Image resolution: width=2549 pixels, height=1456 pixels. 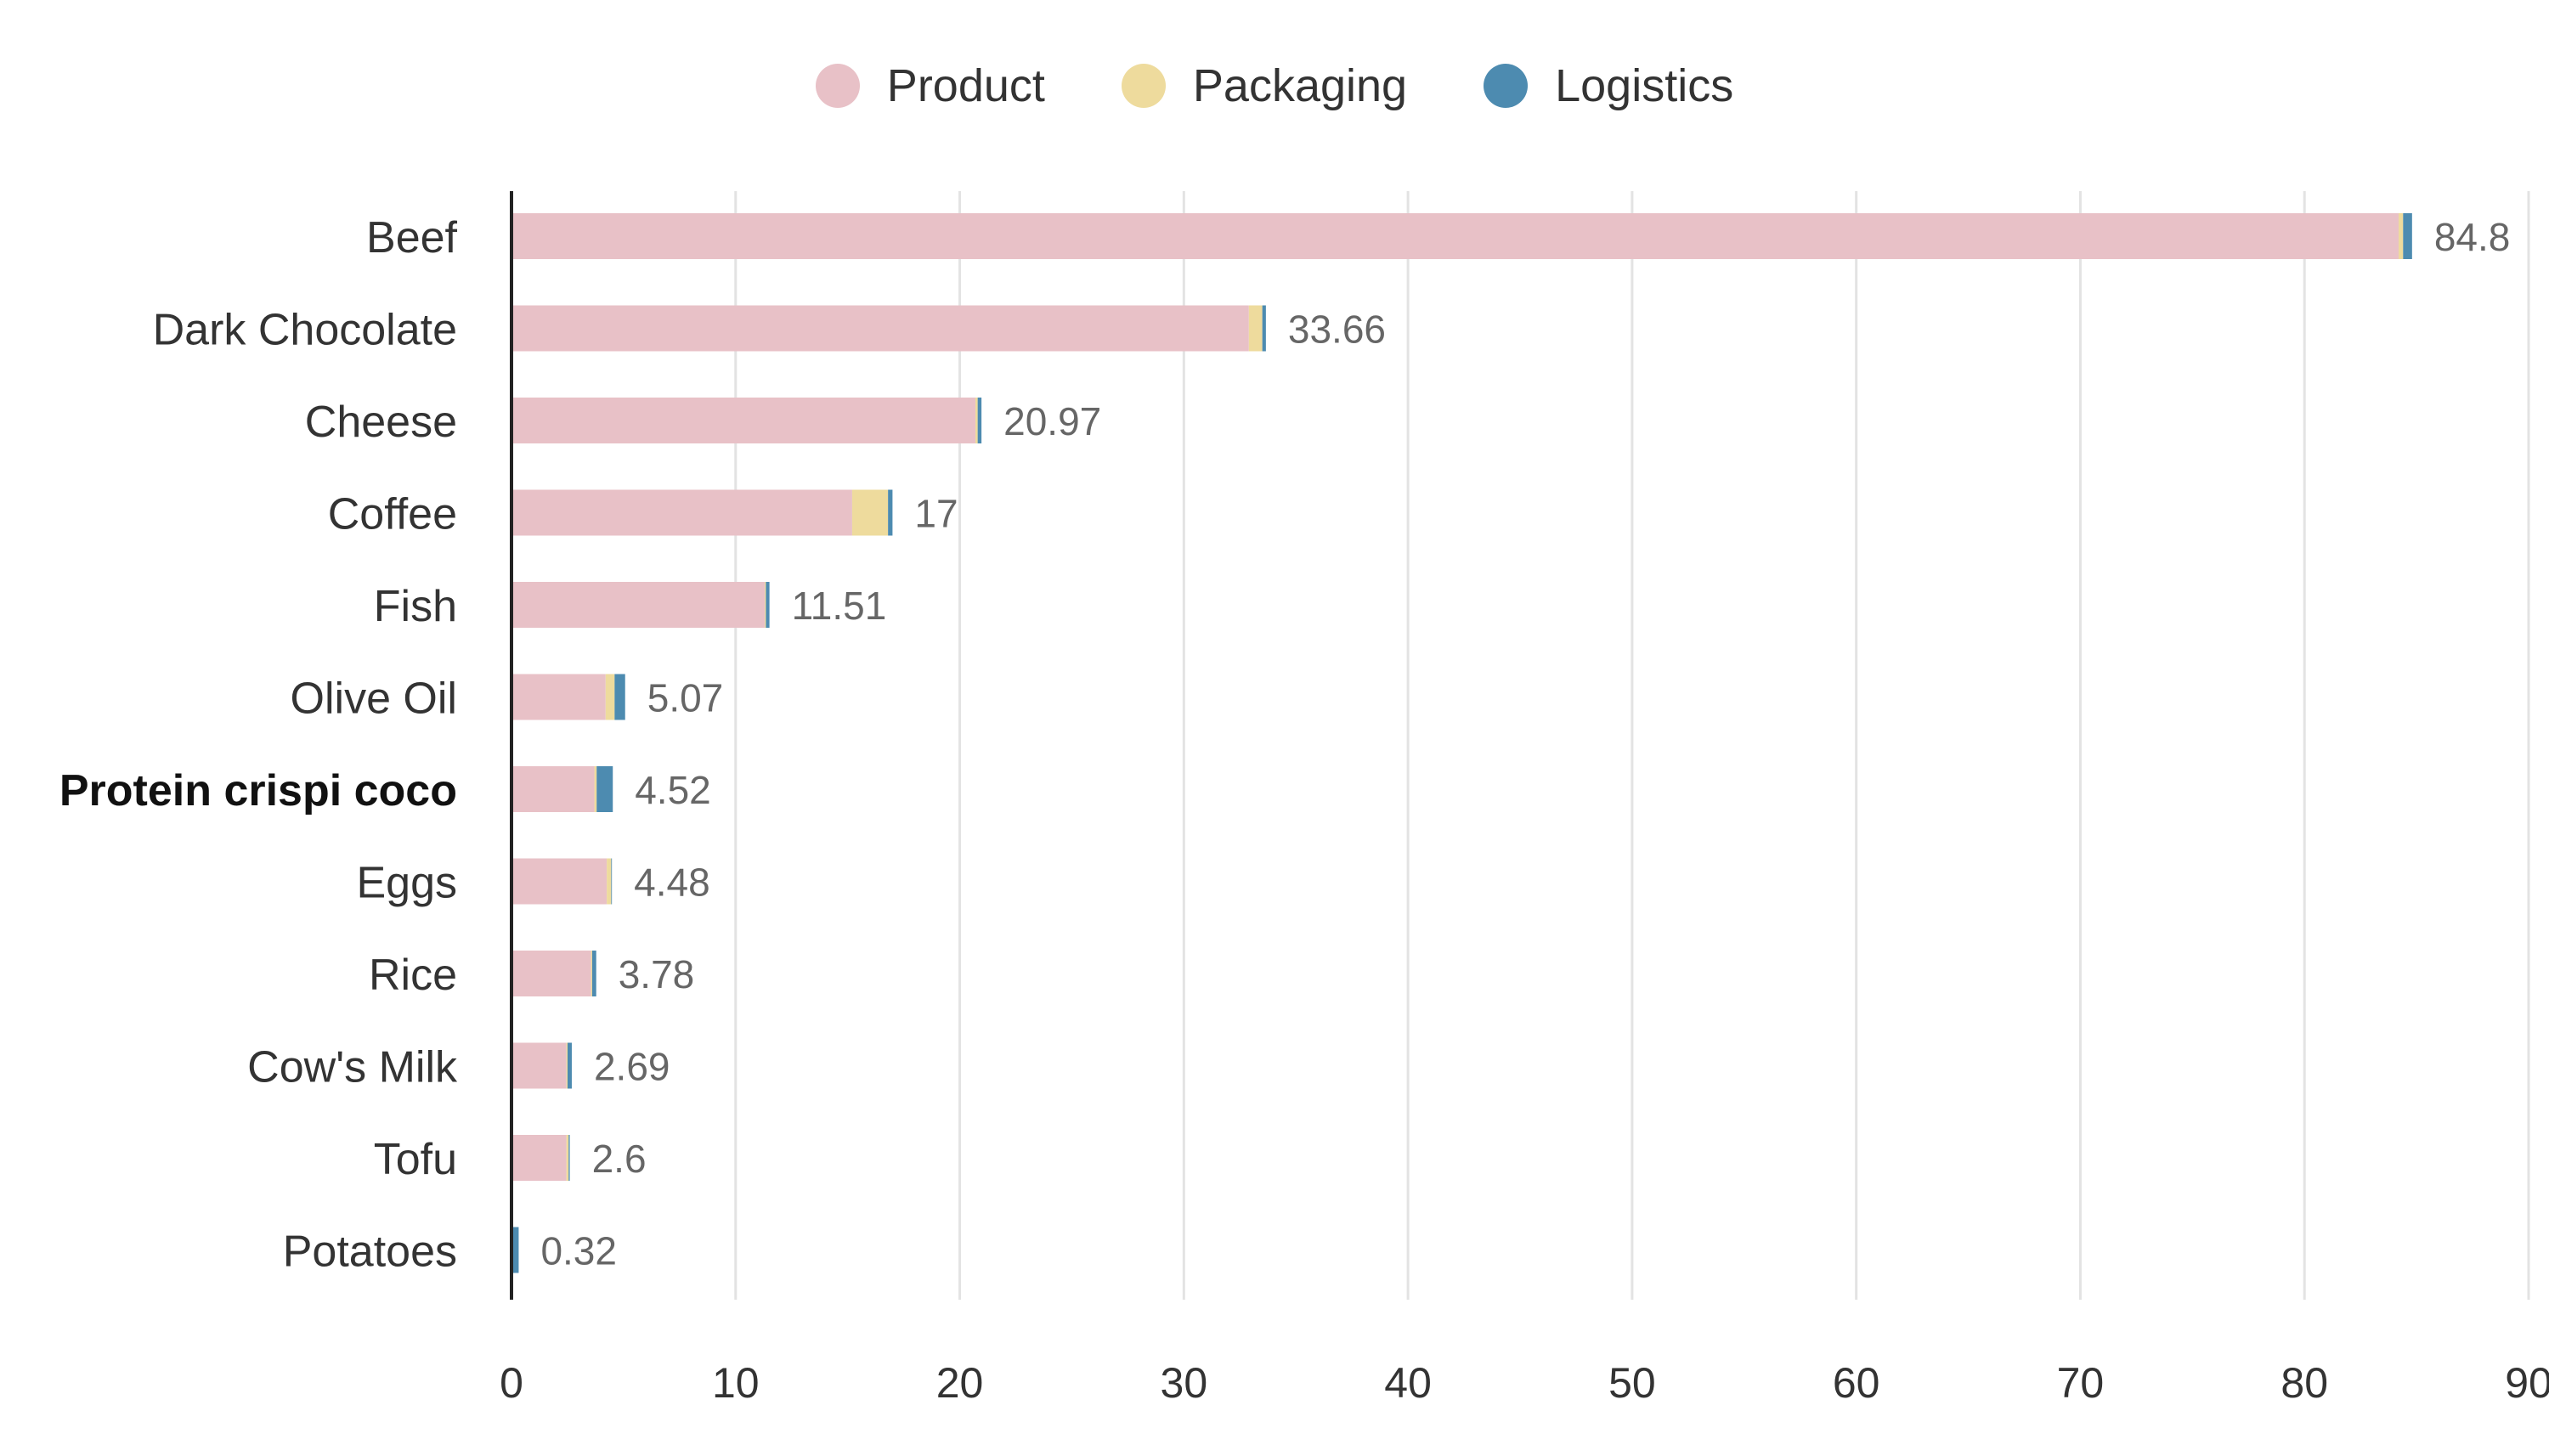 What do you see at coordinates (1632, 1383) in the screenshot?
I see `x-tick-label-50: 50` at bounding box center [1632, 1383].